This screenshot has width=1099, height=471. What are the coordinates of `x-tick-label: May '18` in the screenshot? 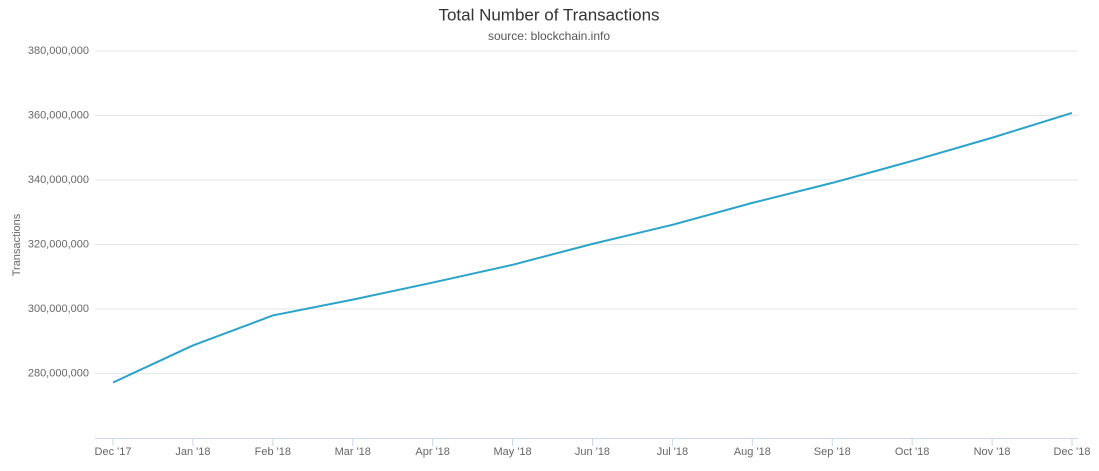 It's located at (512, 452).